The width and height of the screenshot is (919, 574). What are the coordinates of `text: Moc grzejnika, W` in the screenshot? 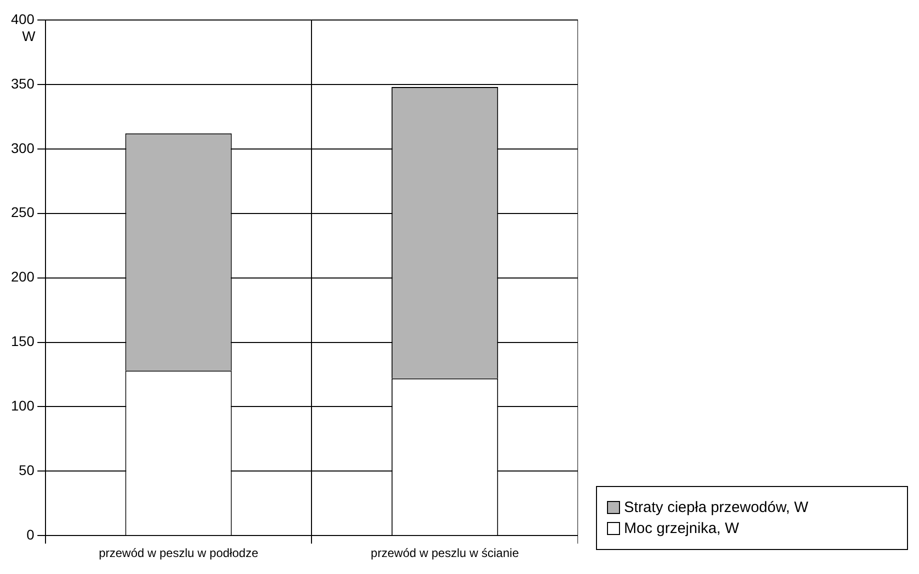 It's located at (682, 528).